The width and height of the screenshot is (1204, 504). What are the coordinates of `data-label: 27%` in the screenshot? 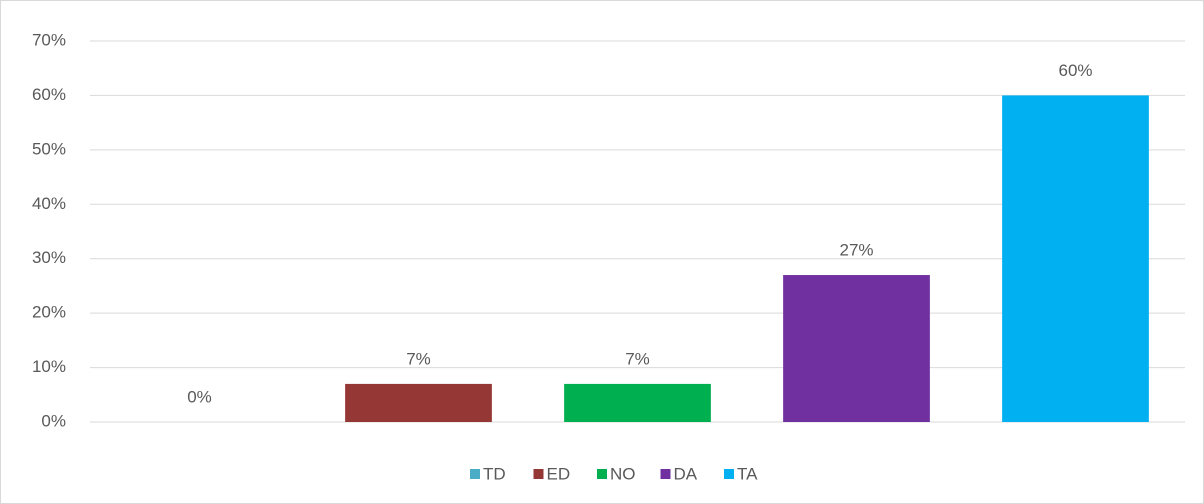 It's located at (856, 250).